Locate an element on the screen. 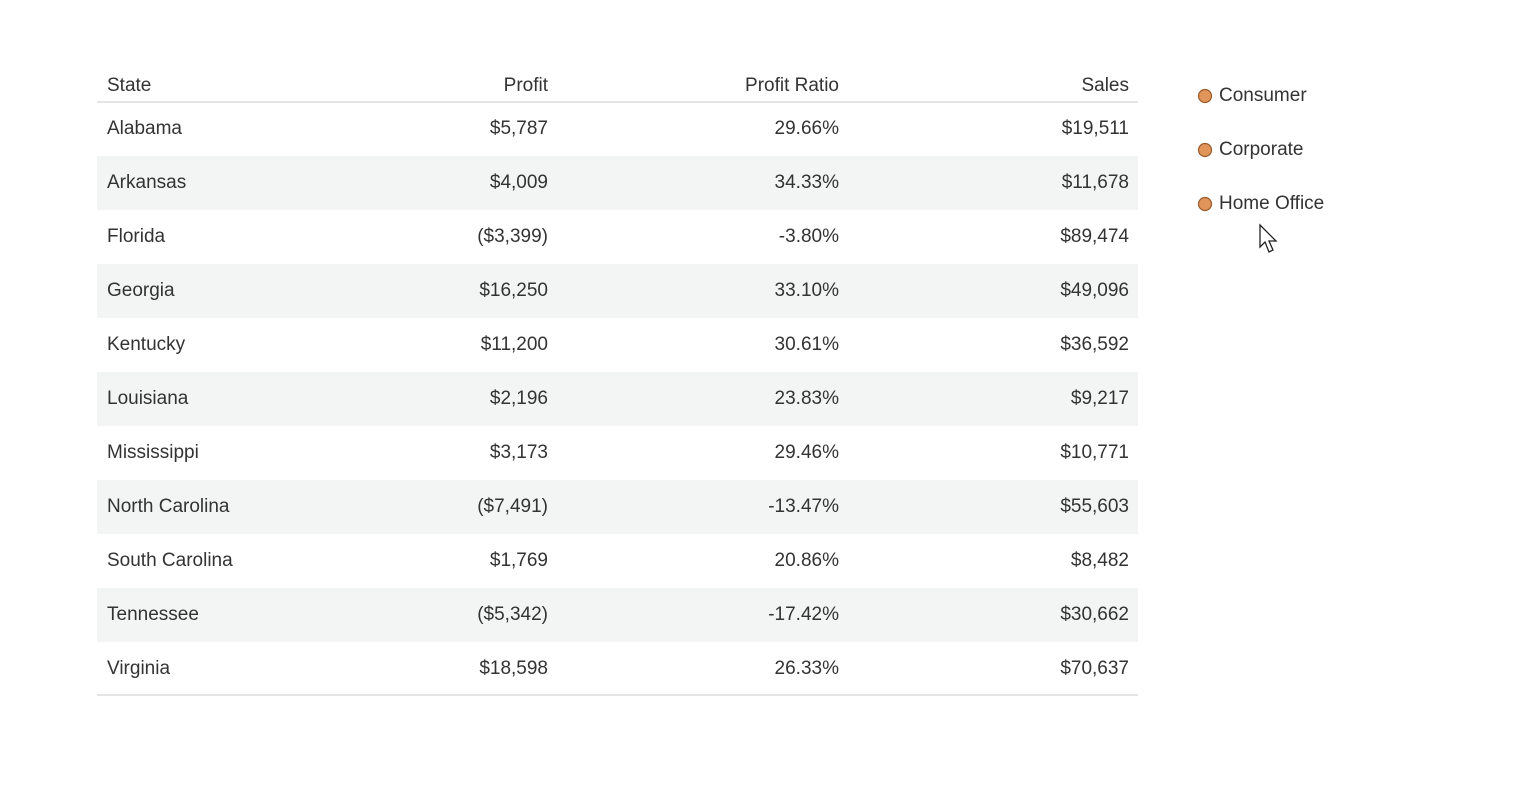 The image size is (1518, 792). value-cell: $3,173 is located at coordinates (519, 452).